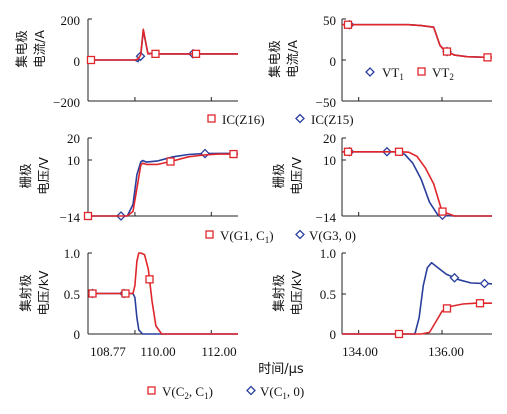 The image size is (507, 414). I want to click on panel-row1-left: 集电极 电流/A 200 0 −200, so click(126, 61).